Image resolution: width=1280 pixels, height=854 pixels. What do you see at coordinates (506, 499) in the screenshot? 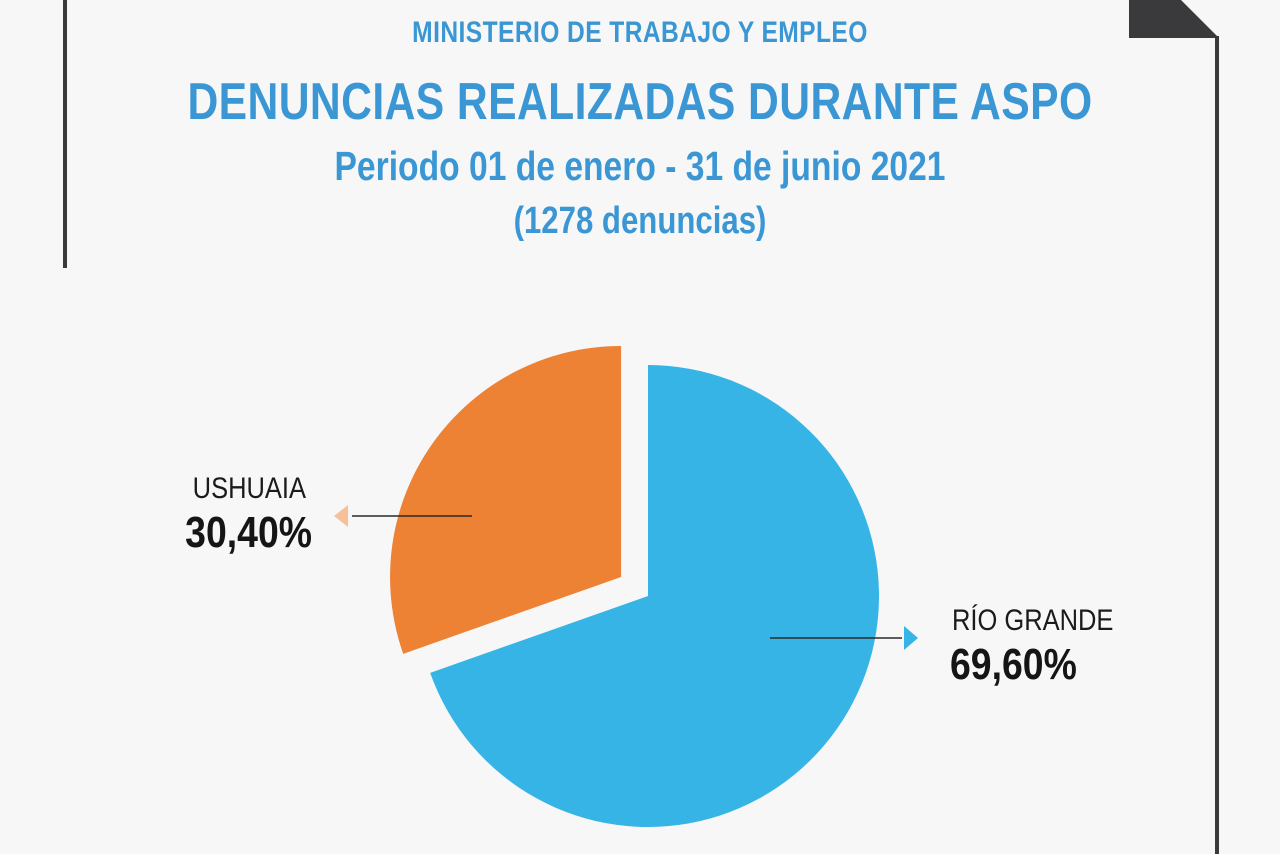
I see `pie-slice-ushuaia` at bounding box center [506, 499].